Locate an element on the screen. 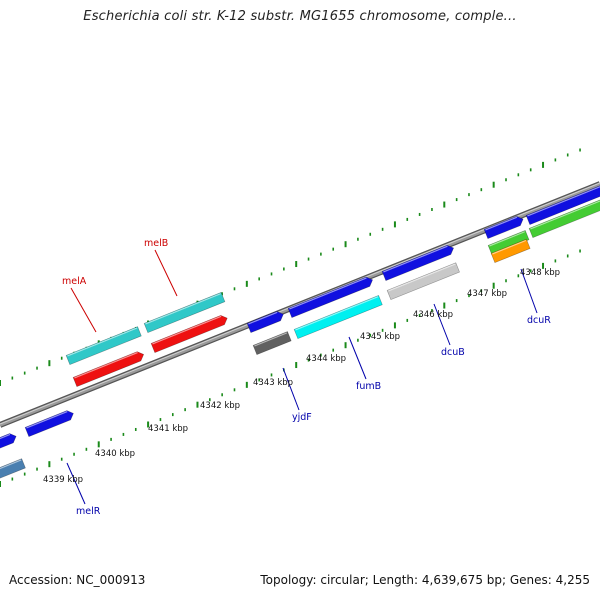 The height and width of the screenshot is (604, 600). ruler-label: 4343 kbp is located at coordinates (273, 383).